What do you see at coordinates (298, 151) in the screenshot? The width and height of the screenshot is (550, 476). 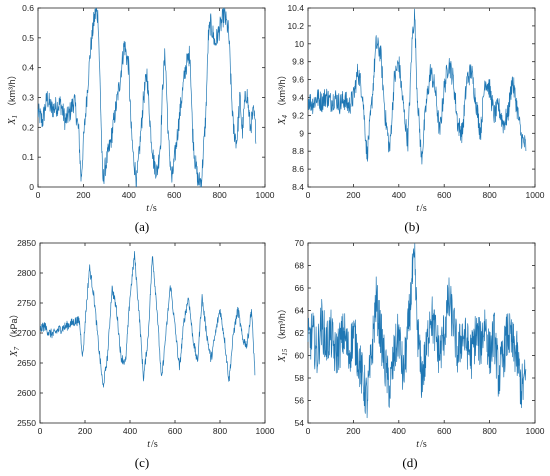 I see `y-tick-label: 8.8` at bounding box center [298, 151].